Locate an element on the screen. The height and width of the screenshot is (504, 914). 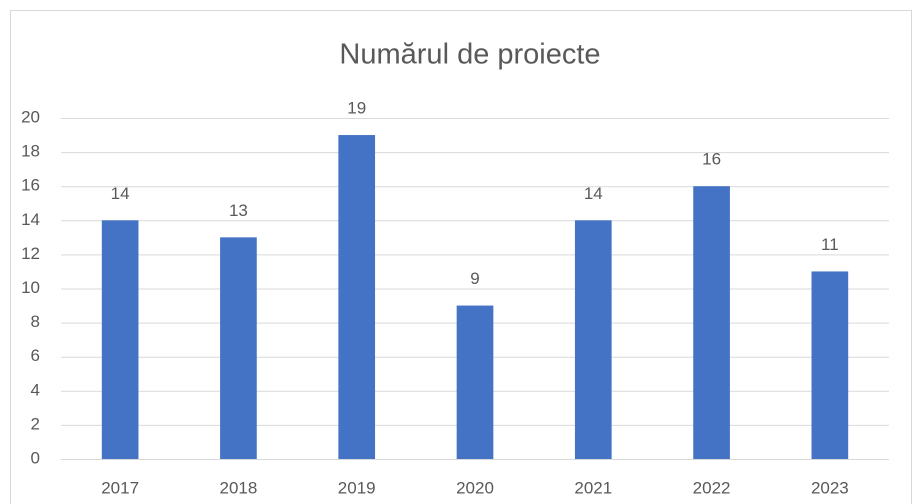
chart-title: Numărul de proiecte is located at coordinates (469, 55).